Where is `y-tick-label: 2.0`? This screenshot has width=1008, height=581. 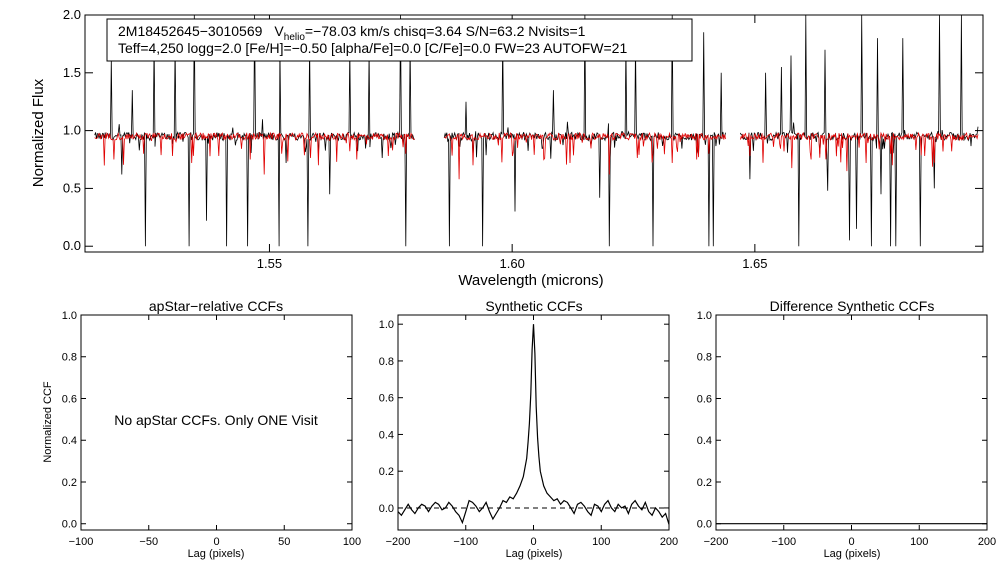 y-tick-label: 2.0 is located at coordinates (72, 14).